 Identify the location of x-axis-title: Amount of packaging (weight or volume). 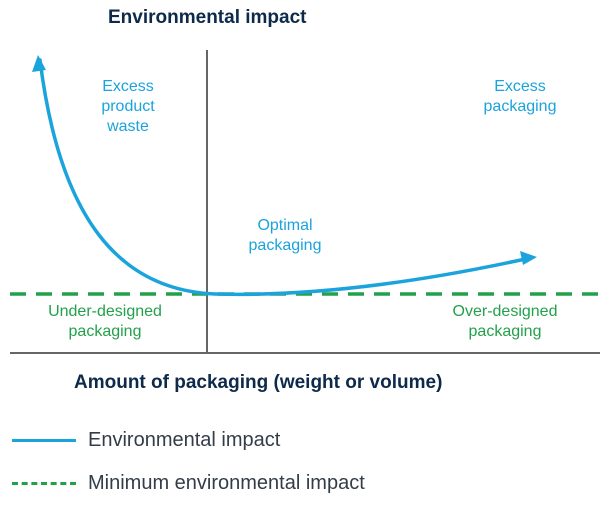
(258, 382).